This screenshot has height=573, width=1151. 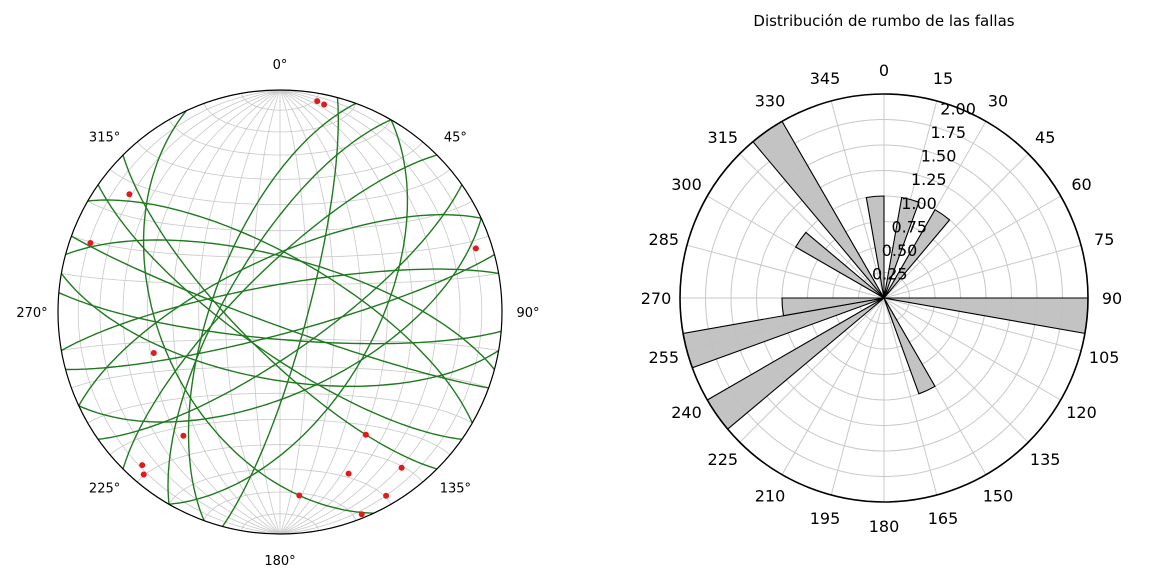 I want to click on rose-angle-label: 150, so click(x=998, y=496).